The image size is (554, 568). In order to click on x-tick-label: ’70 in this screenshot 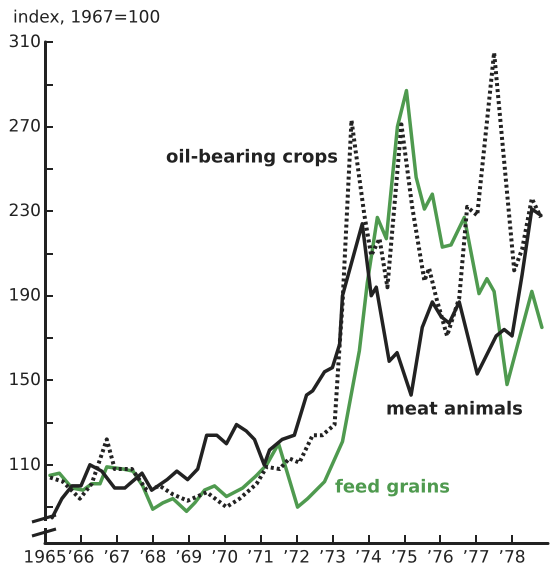, I will do `click(224, 558)`.